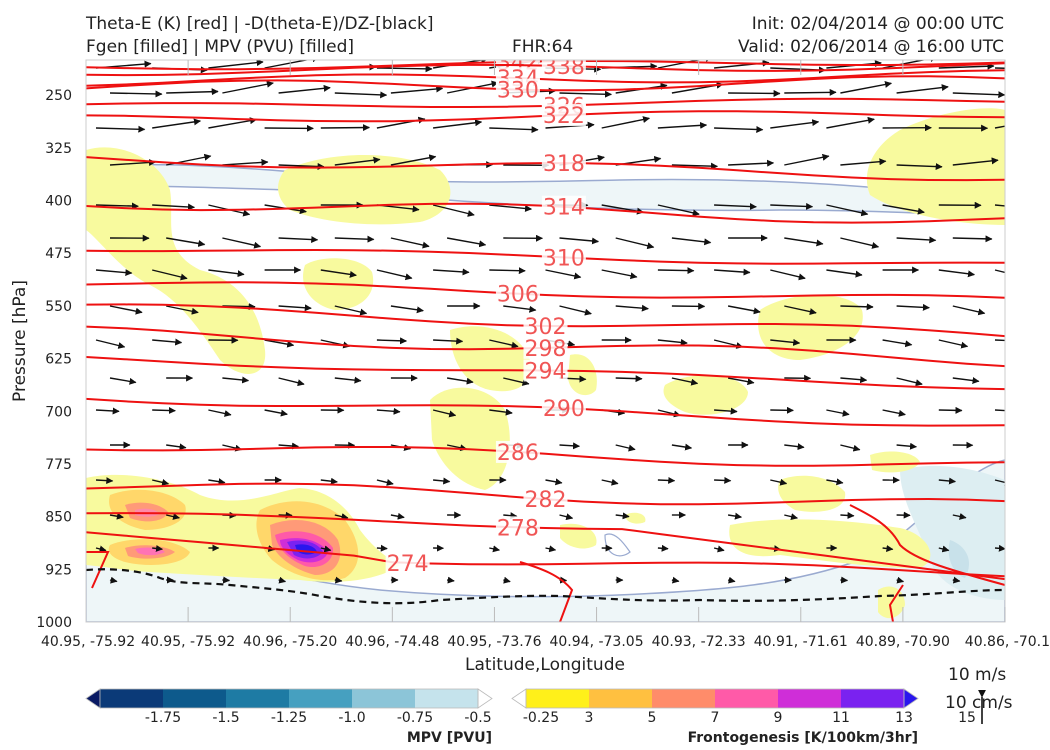 The height and width of the screenshot is (750, 1050). Describe the element at coordinates (545, 586) in the screenshot. I see `stability-contour` at that location.